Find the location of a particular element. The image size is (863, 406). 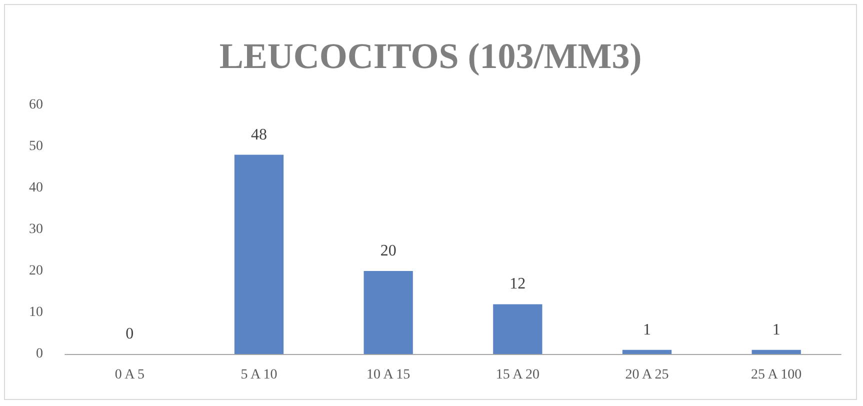

y-tick-label: 0 is located at coordinates (39, 354).